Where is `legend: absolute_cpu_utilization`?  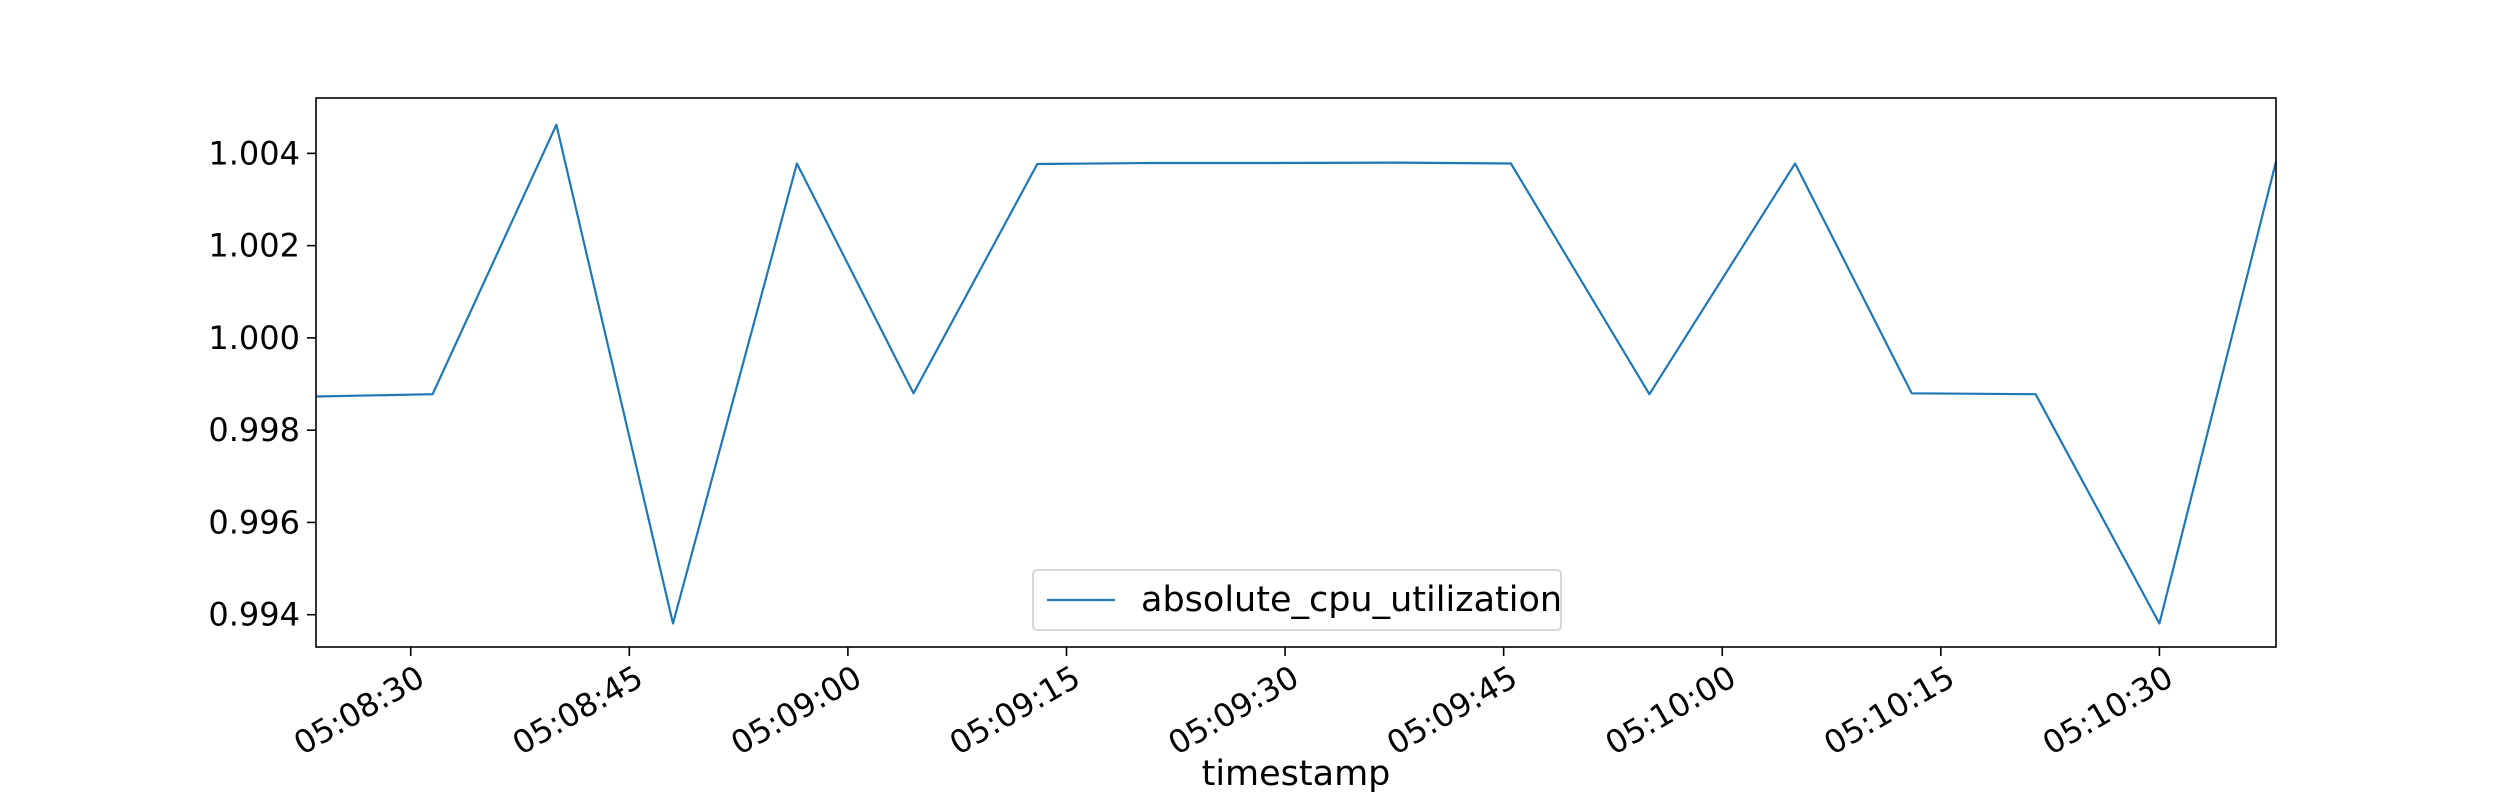
legend: absolute_cpu_utilization is located at coordinates (1297, 600).